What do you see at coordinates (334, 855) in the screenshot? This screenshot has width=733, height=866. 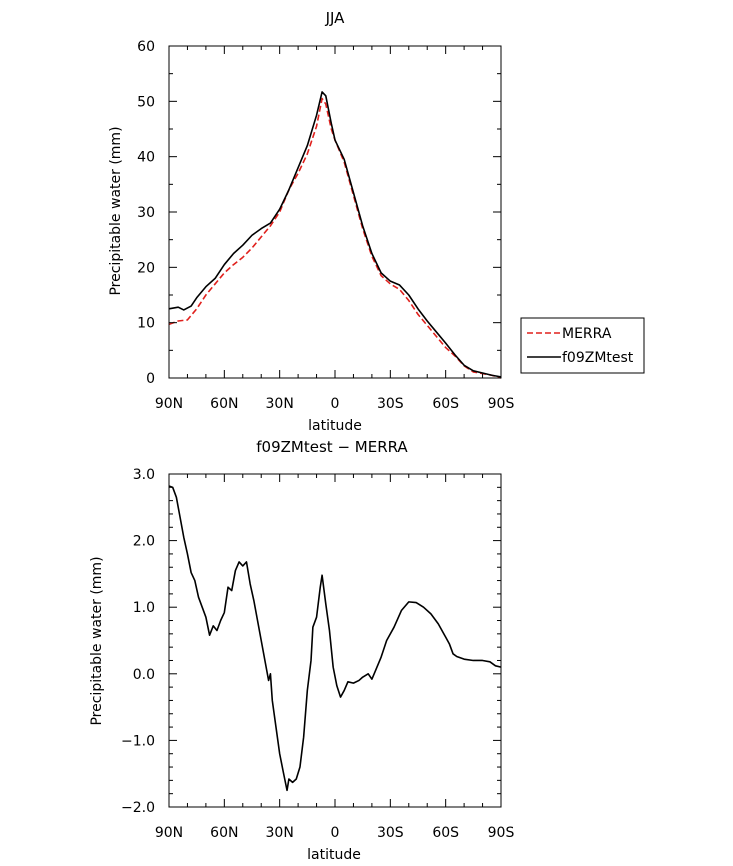 I see `bottom-chart-xlabel: latitude` at bounding box center [334, 855].